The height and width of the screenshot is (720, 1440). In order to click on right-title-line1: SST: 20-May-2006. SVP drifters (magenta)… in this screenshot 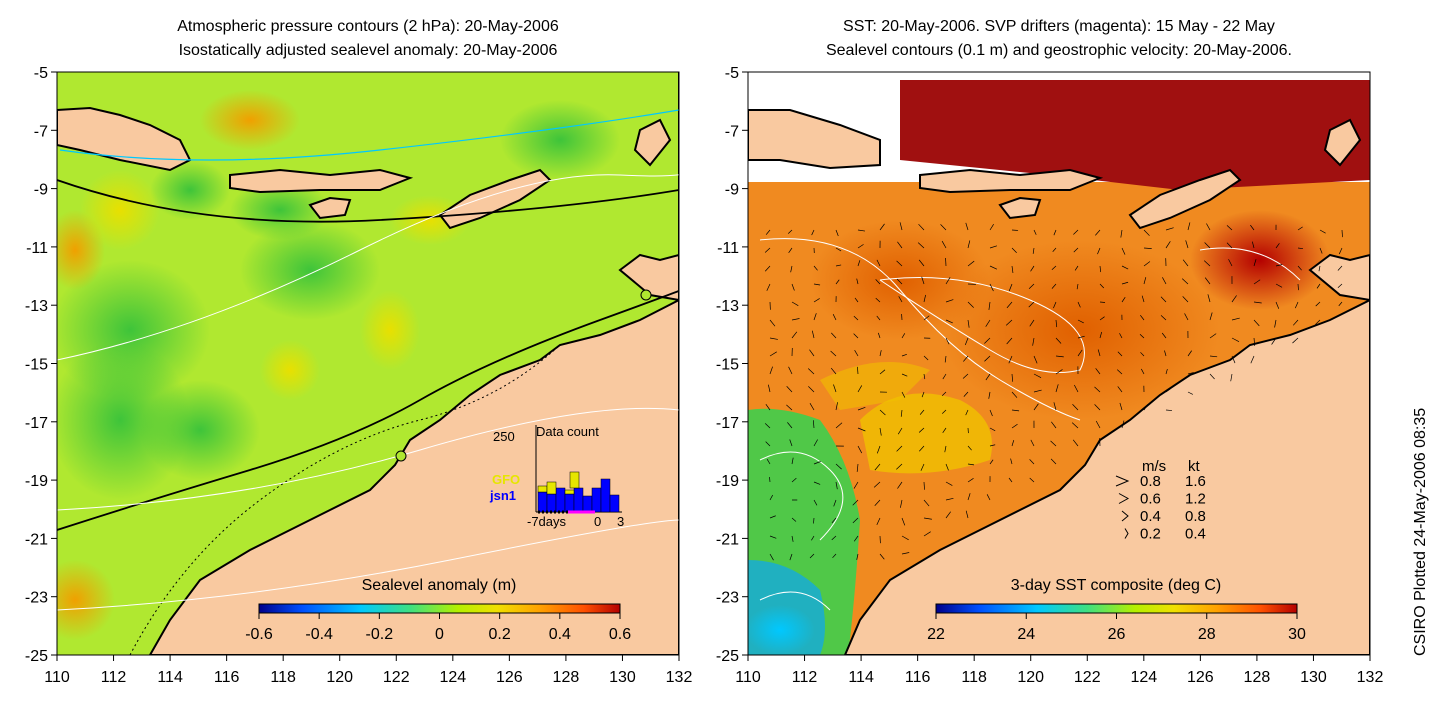, I will do `click(1059, 26)`.